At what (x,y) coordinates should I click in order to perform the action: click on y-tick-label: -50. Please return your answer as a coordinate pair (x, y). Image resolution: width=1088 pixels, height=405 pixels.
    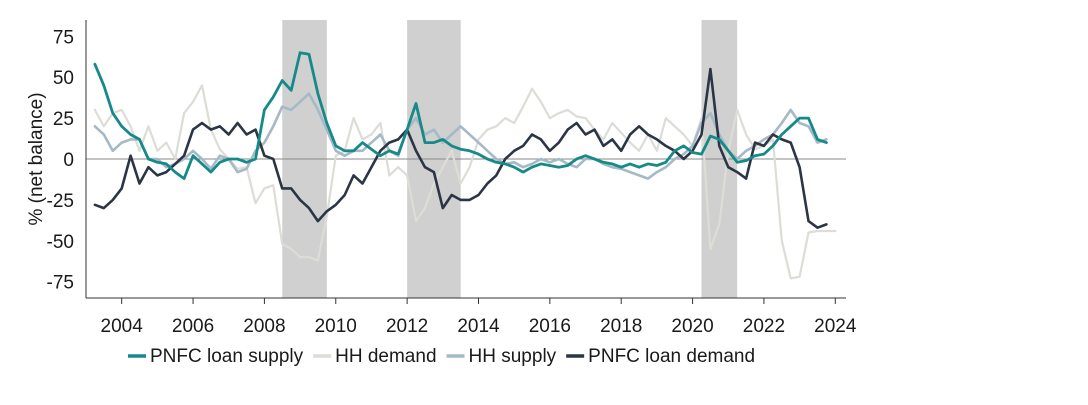
    Looking at the image, I should click on (60, 242).